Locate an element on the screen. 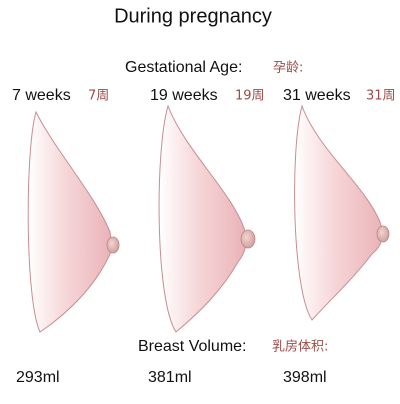  gestational-age-label-zh: 孕龄: is located at coordinates (288, 68).